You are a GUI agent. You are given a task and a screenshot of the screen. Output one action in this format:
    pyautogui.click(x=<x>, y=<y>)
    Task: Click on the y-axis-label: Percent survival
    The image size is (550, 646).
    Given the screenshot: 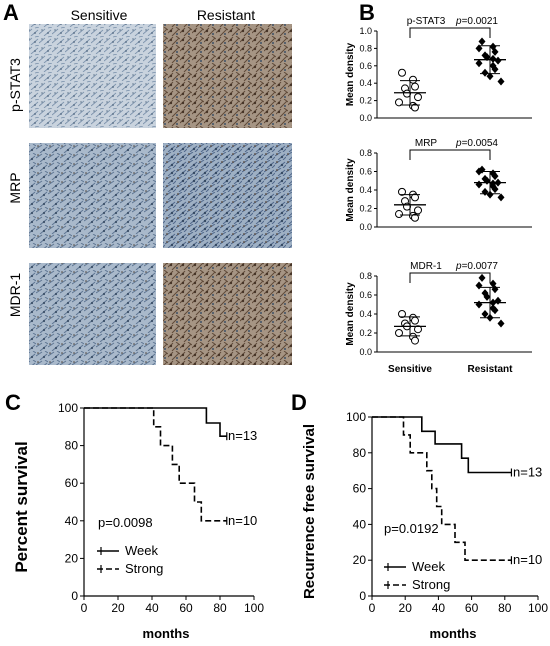 What is the action you would take?
    pyautogui.click(x=21, y=506)
    